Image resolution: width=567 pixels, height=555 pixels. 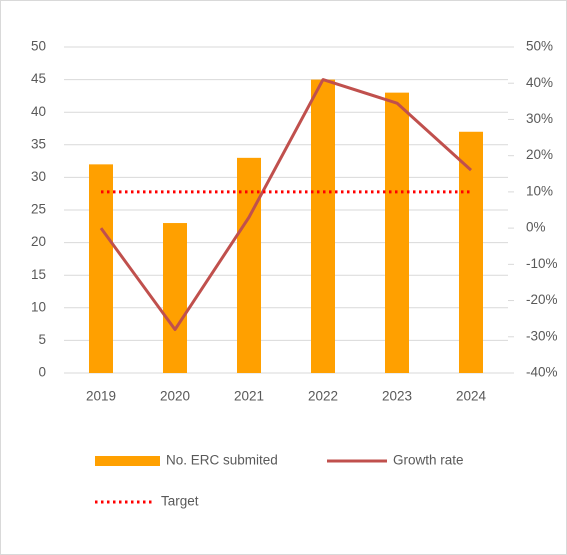 What do you see at coordinates (222, 460) in the screenshot?
I see `legend-label: No. ERC submited` at bounding box center [222, 460].